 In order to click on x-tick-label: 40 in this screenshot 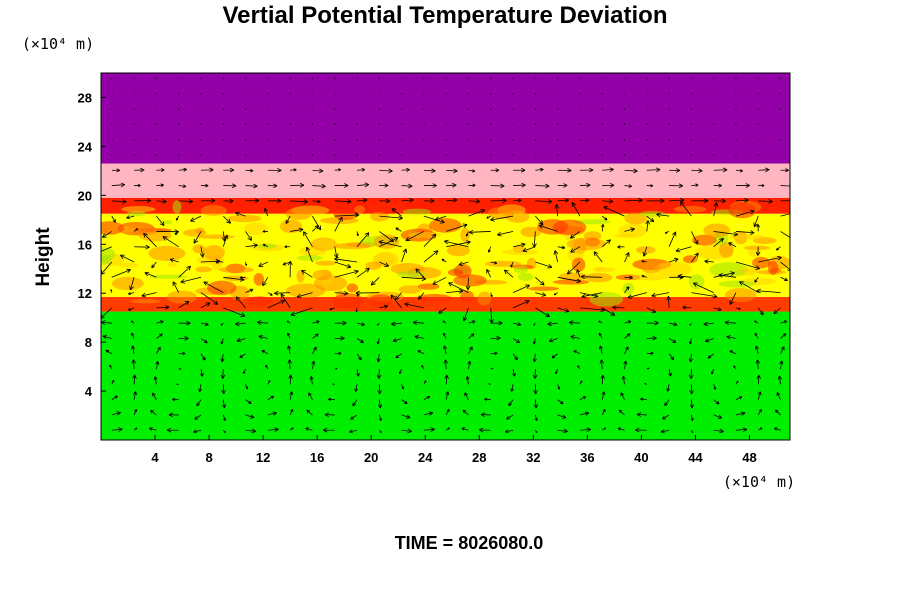, I will do `click(641, 457)`.